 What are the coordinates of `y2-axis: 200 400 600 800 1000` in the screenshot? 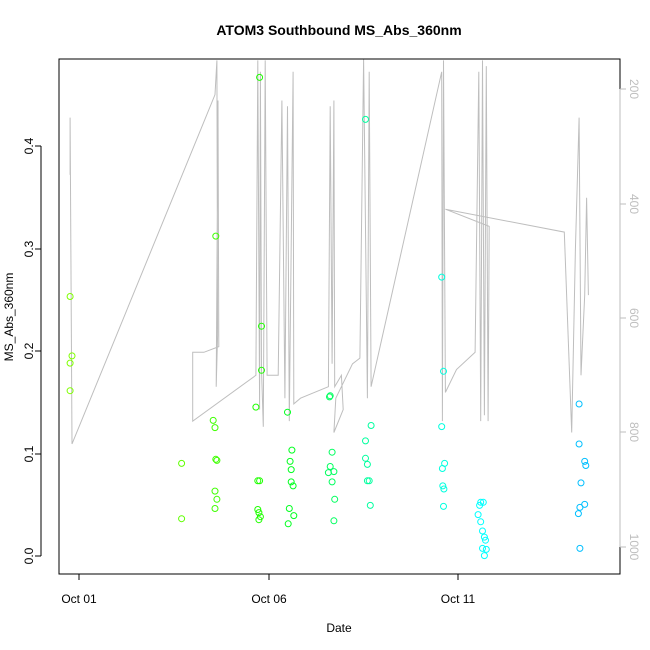 It's located at (630, 320).